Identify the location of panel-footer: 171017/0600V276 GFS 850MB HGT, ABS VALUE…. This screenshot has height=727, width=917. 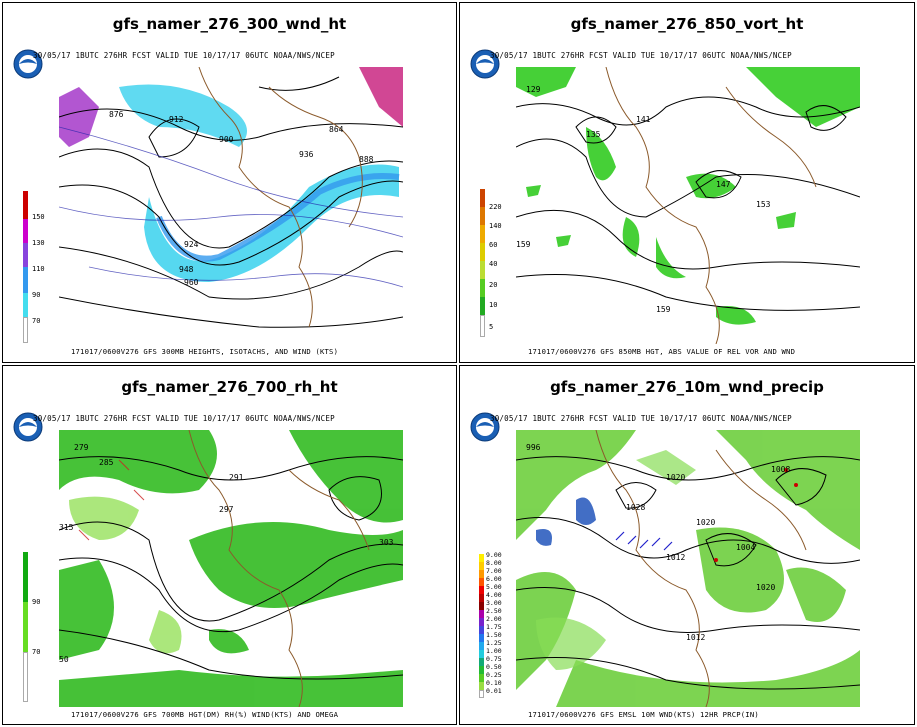
(662, 351).